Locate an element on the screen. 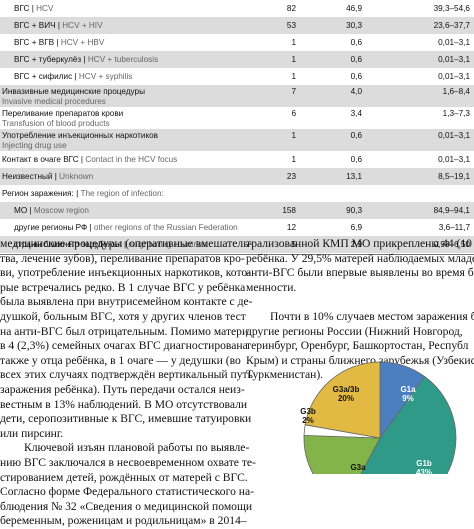 The image size is (474, 529). label-ru: ВГС is located at coordinates (22, 8).